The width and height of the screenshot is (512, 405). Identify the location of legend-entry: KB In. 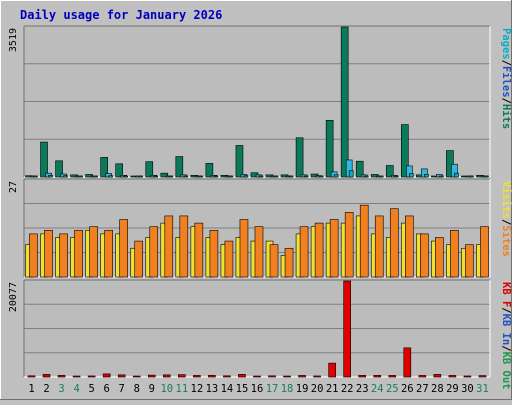
(506, 330).